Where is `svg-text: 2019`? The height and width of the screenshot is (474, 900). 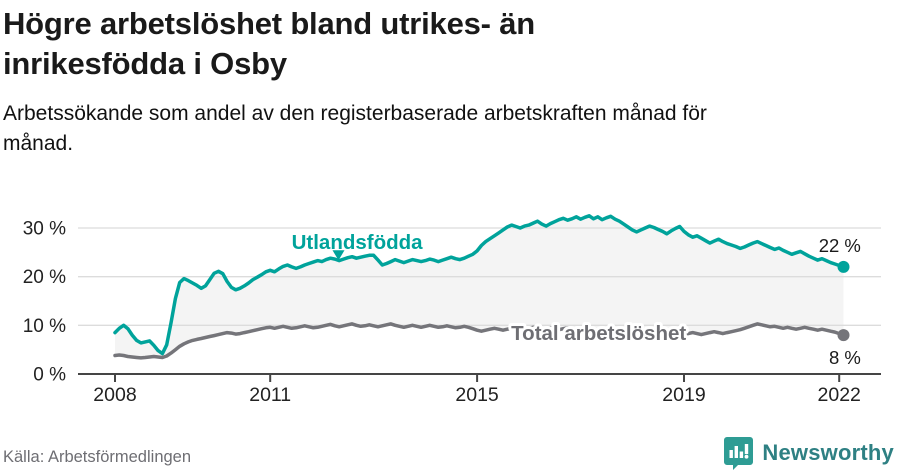 svg-text: 2019 is located at coordinates (683, 395).